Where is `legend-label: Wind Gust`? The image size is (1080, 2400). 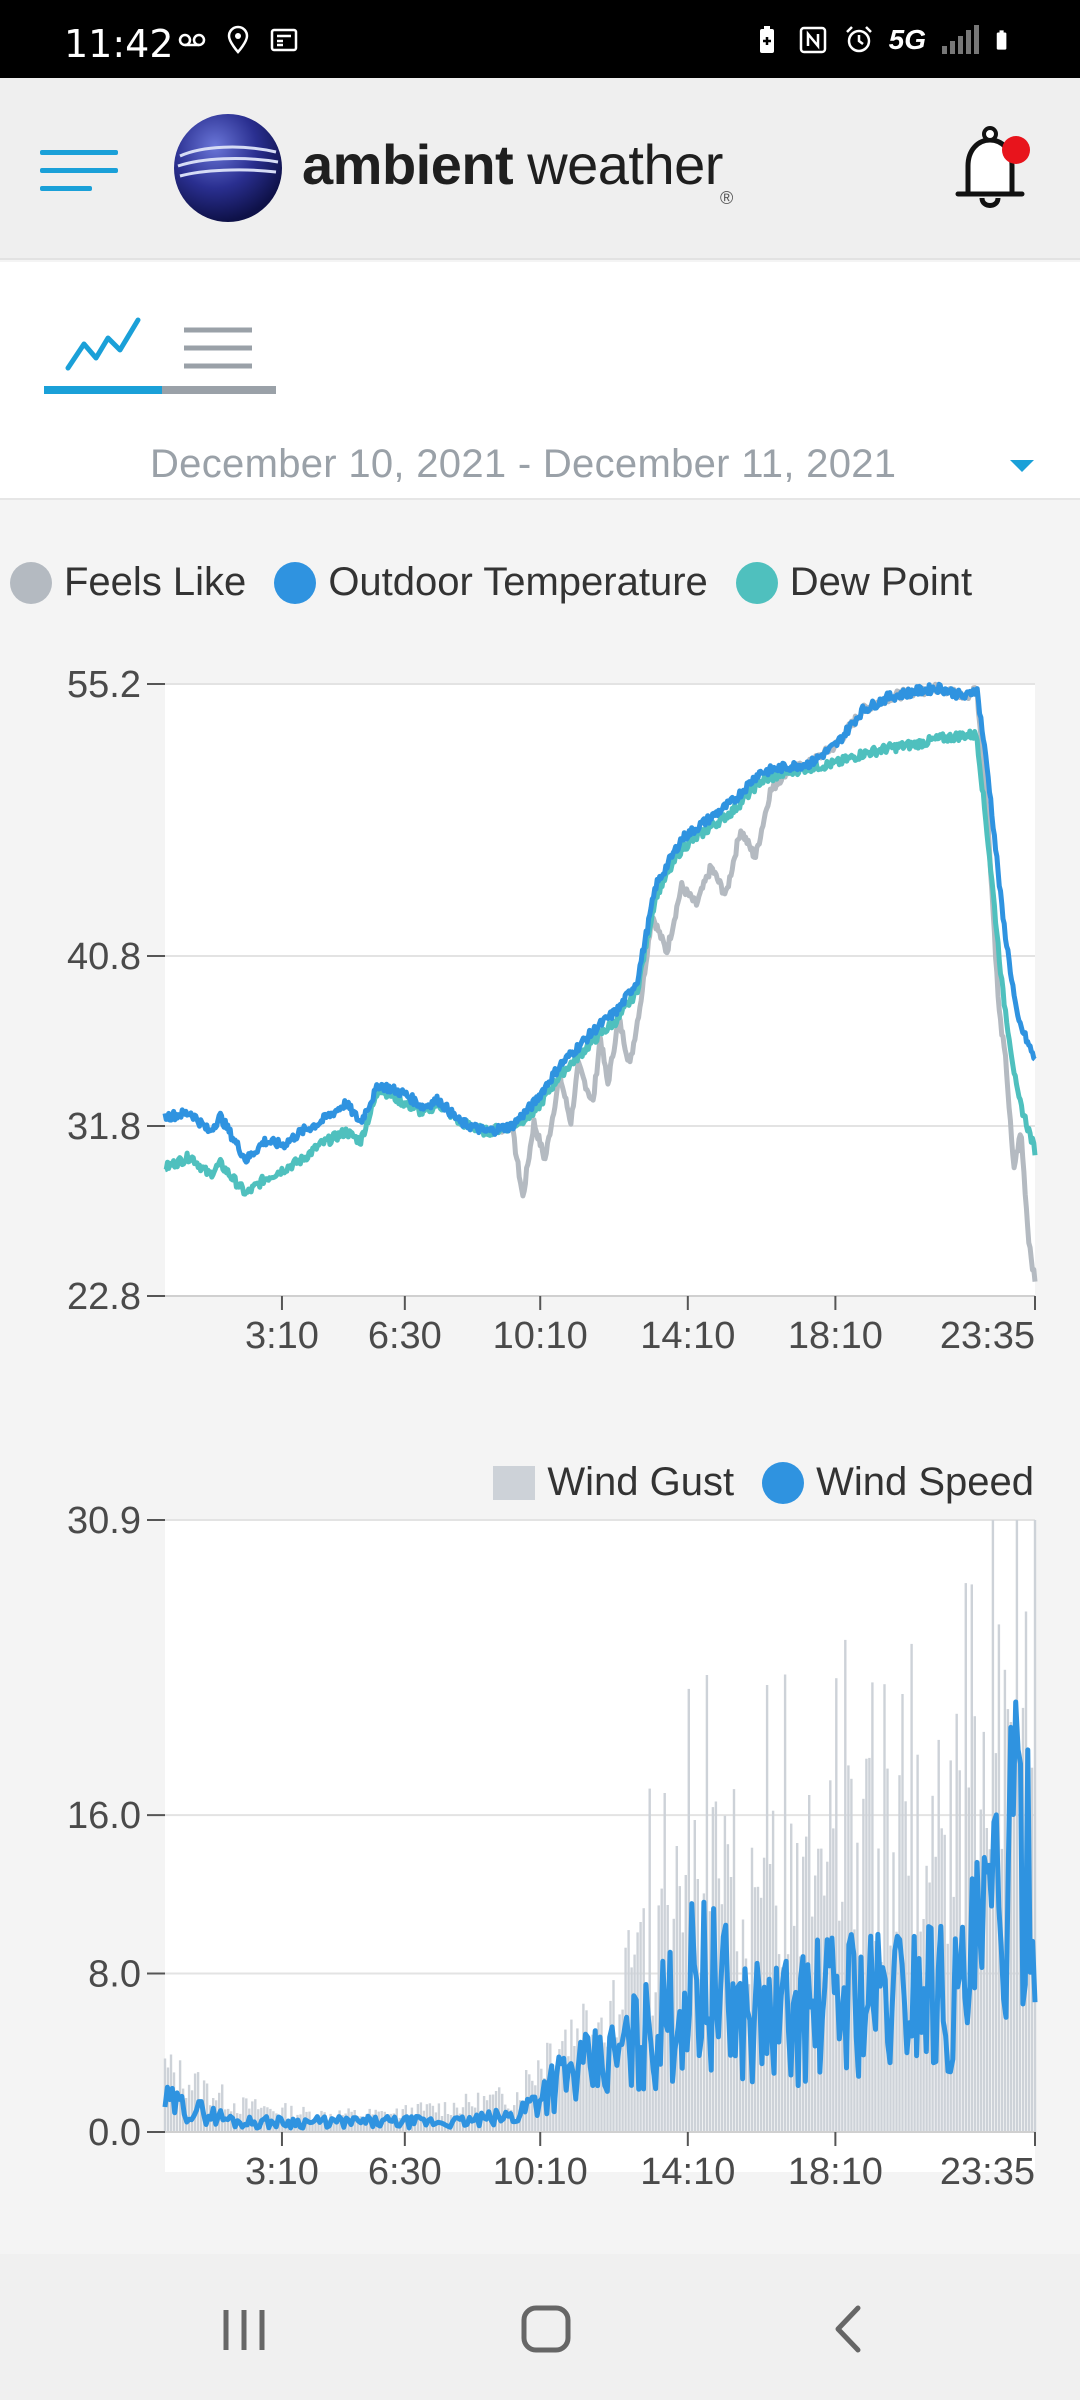 legend-label: Wind Gust is located at coordinates (641, 1482).